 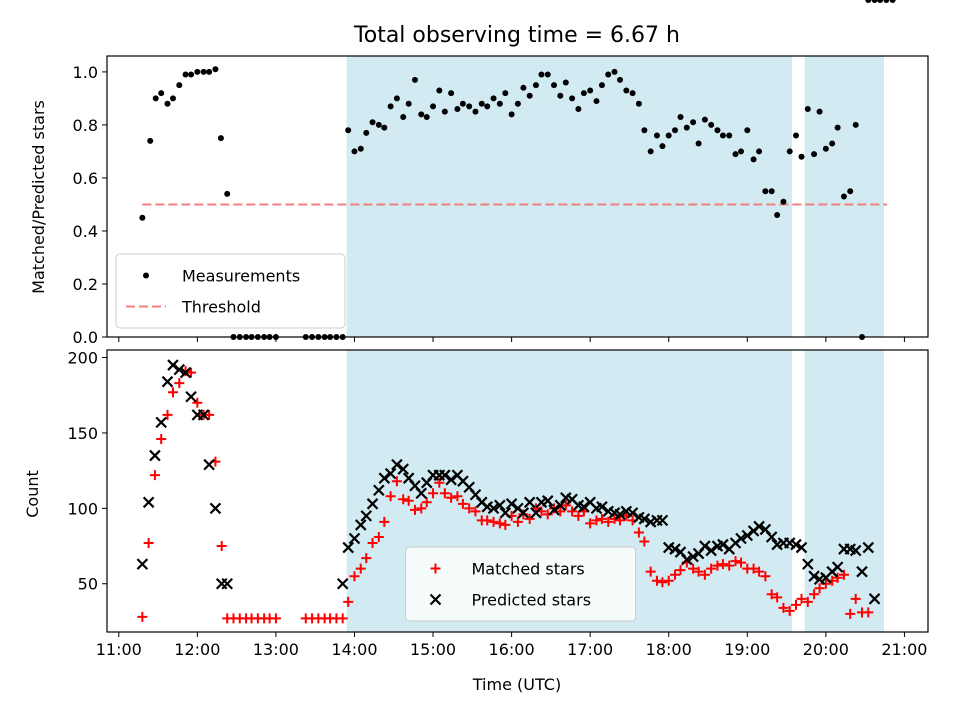 I want to click on top-y-axis-label: Matched/Predicted stars, so click(x=38, y=197).